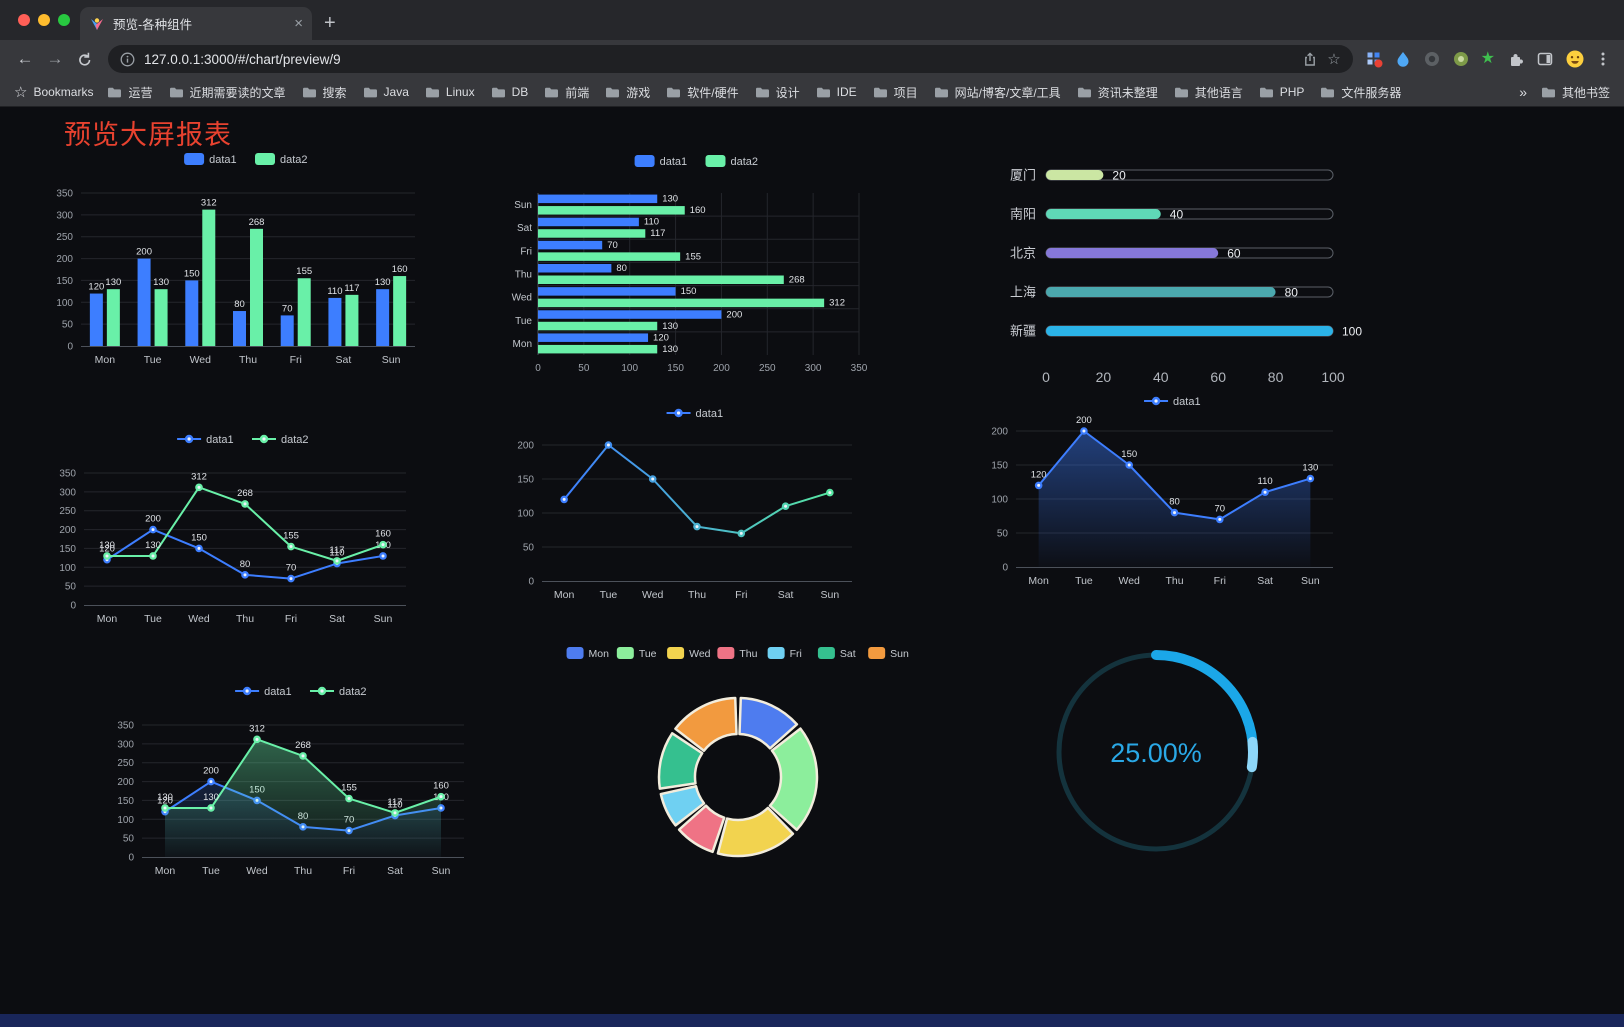  I want to click on svg-text: 70, so click(291, 568).